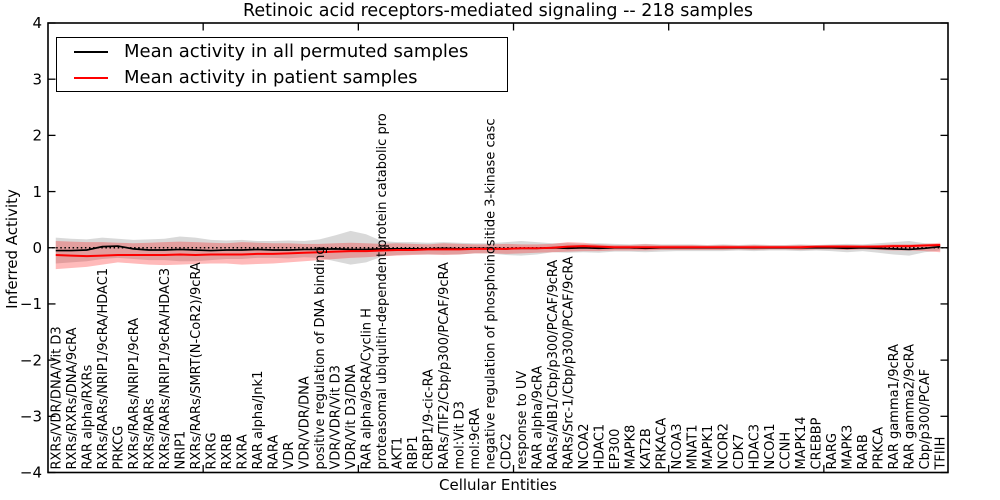 This screenshot has height=500, width=1000. I want to click on x-tick-label: PRKCA, so click(879, 448).